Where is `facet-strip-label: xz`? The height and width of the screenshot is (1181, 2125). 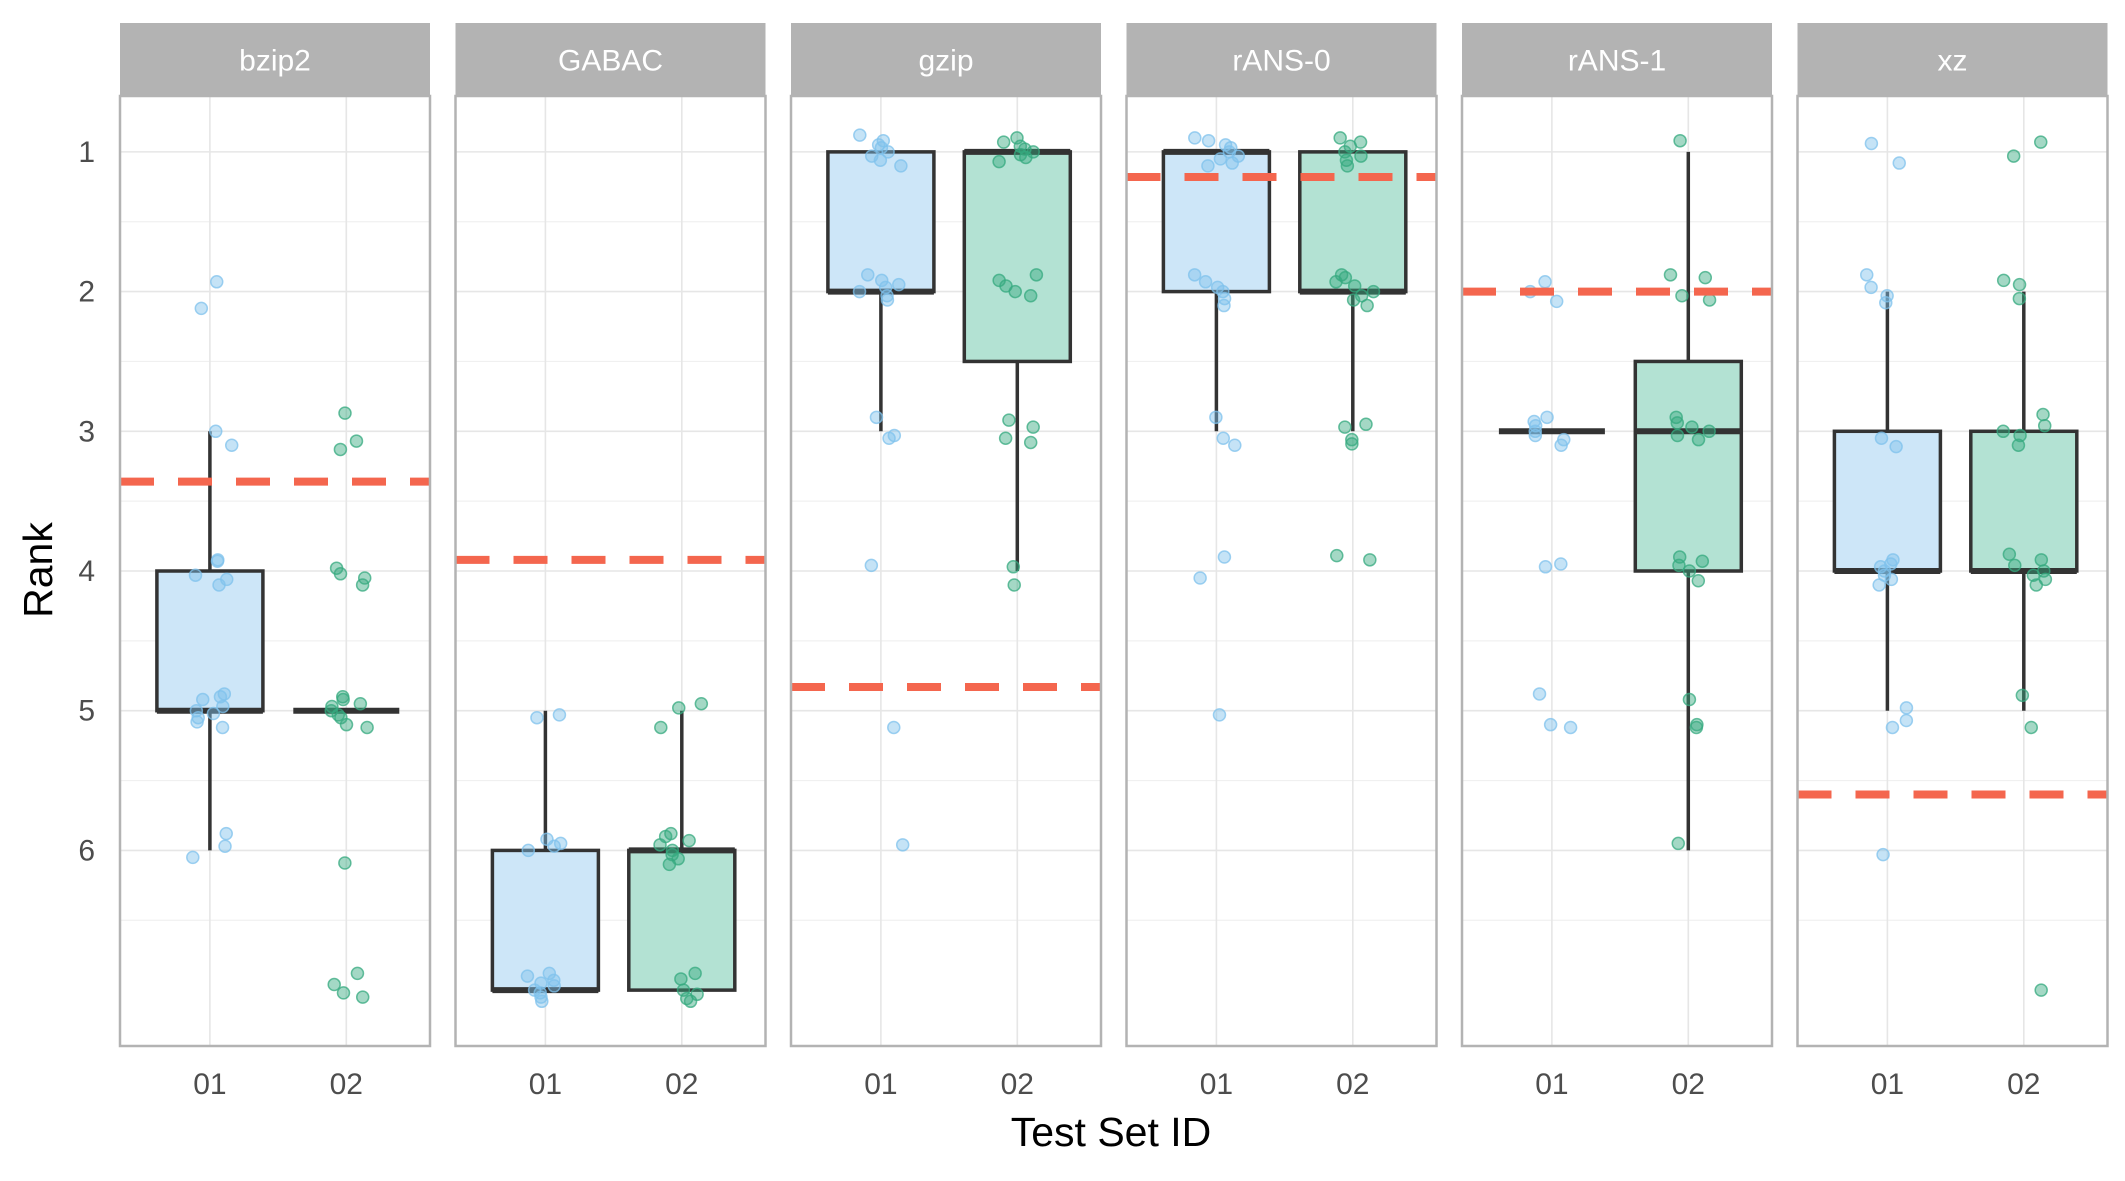 facet-strip-label: xz is located at coordinates (1953, 61).